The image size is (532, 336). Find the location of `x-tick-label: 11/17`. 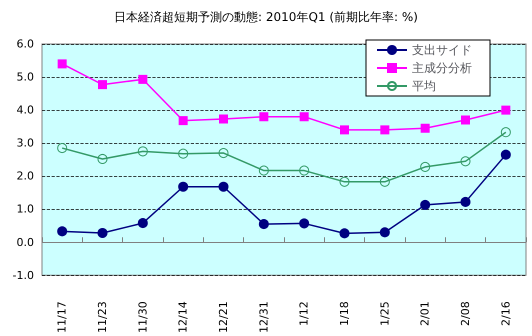

x-tick-label: 11/17 is located at coordinates (62, 317).